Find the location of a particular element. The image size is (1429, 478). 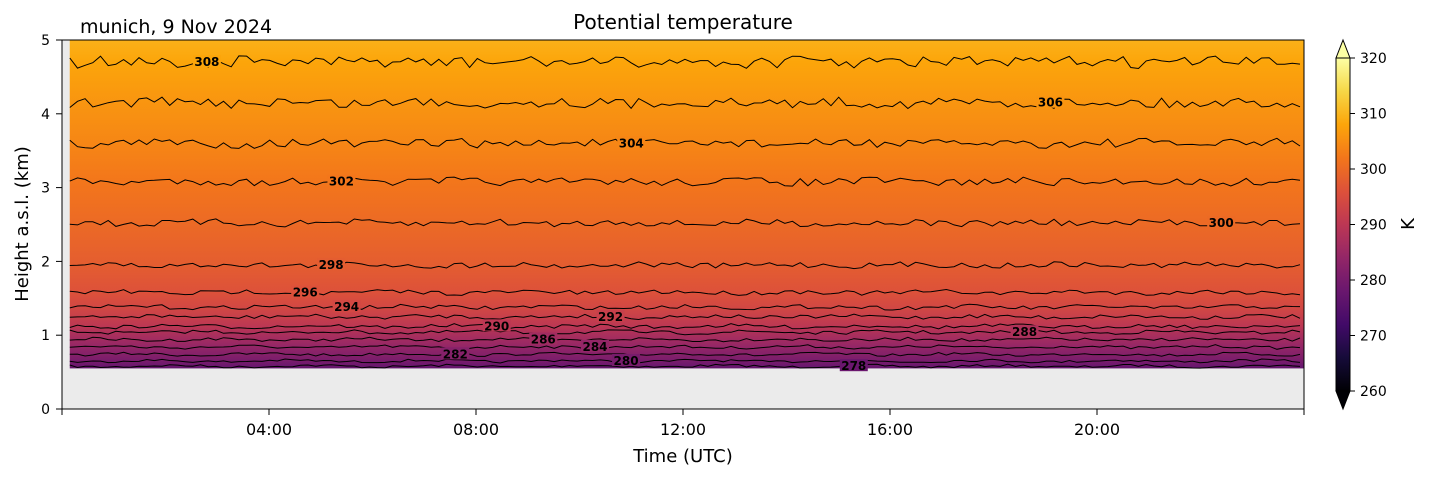

y-tick-label: 0 is located at coordinates (45, 410).